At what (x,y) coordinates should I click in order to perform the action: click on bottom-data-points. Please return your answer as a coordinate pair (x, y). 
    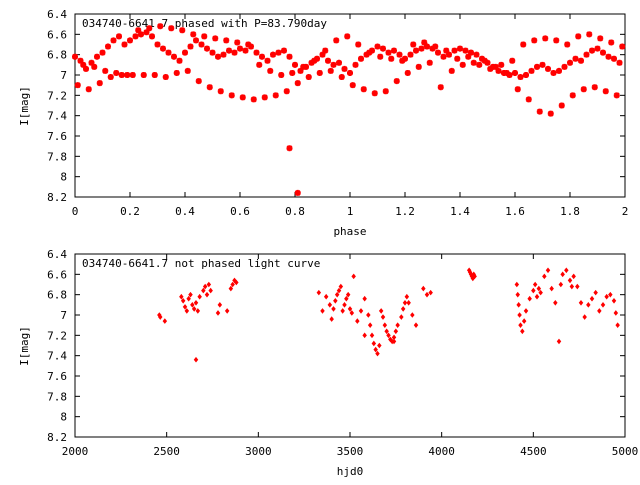
    Looking at the image, I should click on (388, 315).